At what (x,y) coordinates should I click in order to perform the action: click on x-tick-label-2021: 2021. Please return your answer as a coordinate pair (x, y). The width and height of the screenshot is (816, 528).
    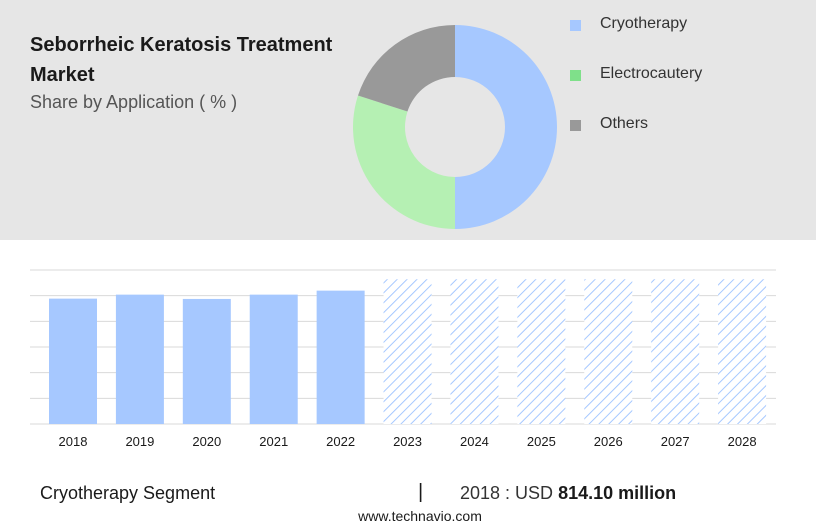
    Looking at the image, I should click on (273, 441).